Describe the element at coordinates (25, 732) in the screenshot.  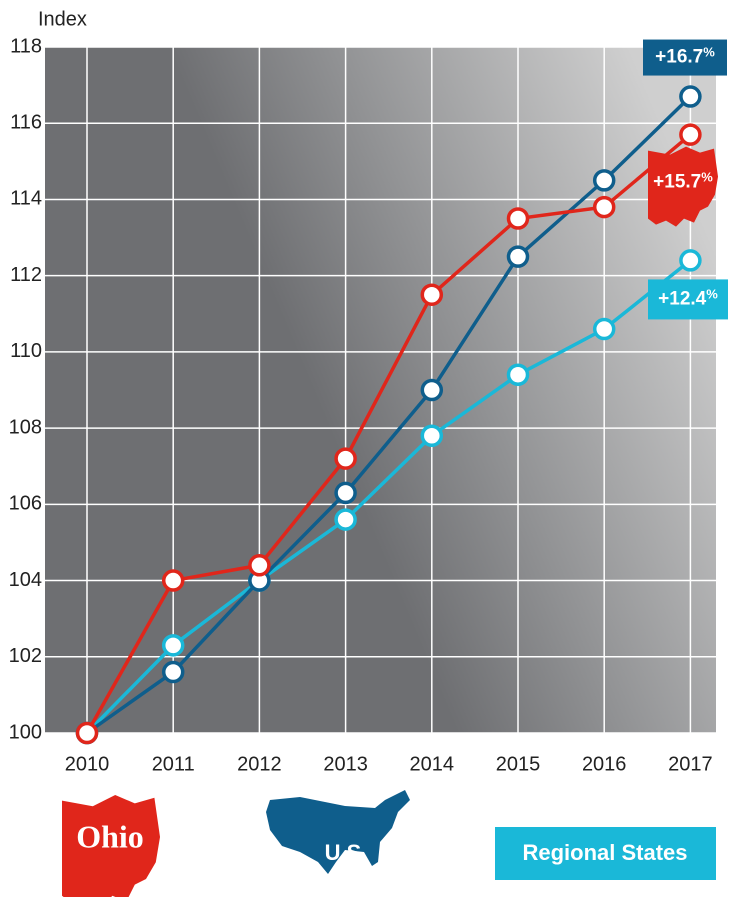
I see `y-tick-label: 100` at that location.